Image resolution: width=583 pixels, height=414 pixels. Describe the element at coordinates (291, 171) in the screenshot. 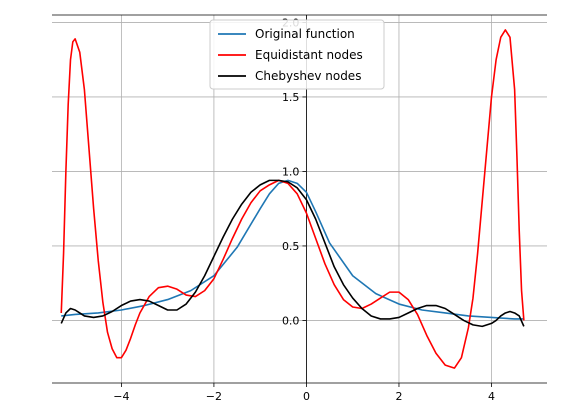

I see `y-tick-label-2: 1.0` at that location.